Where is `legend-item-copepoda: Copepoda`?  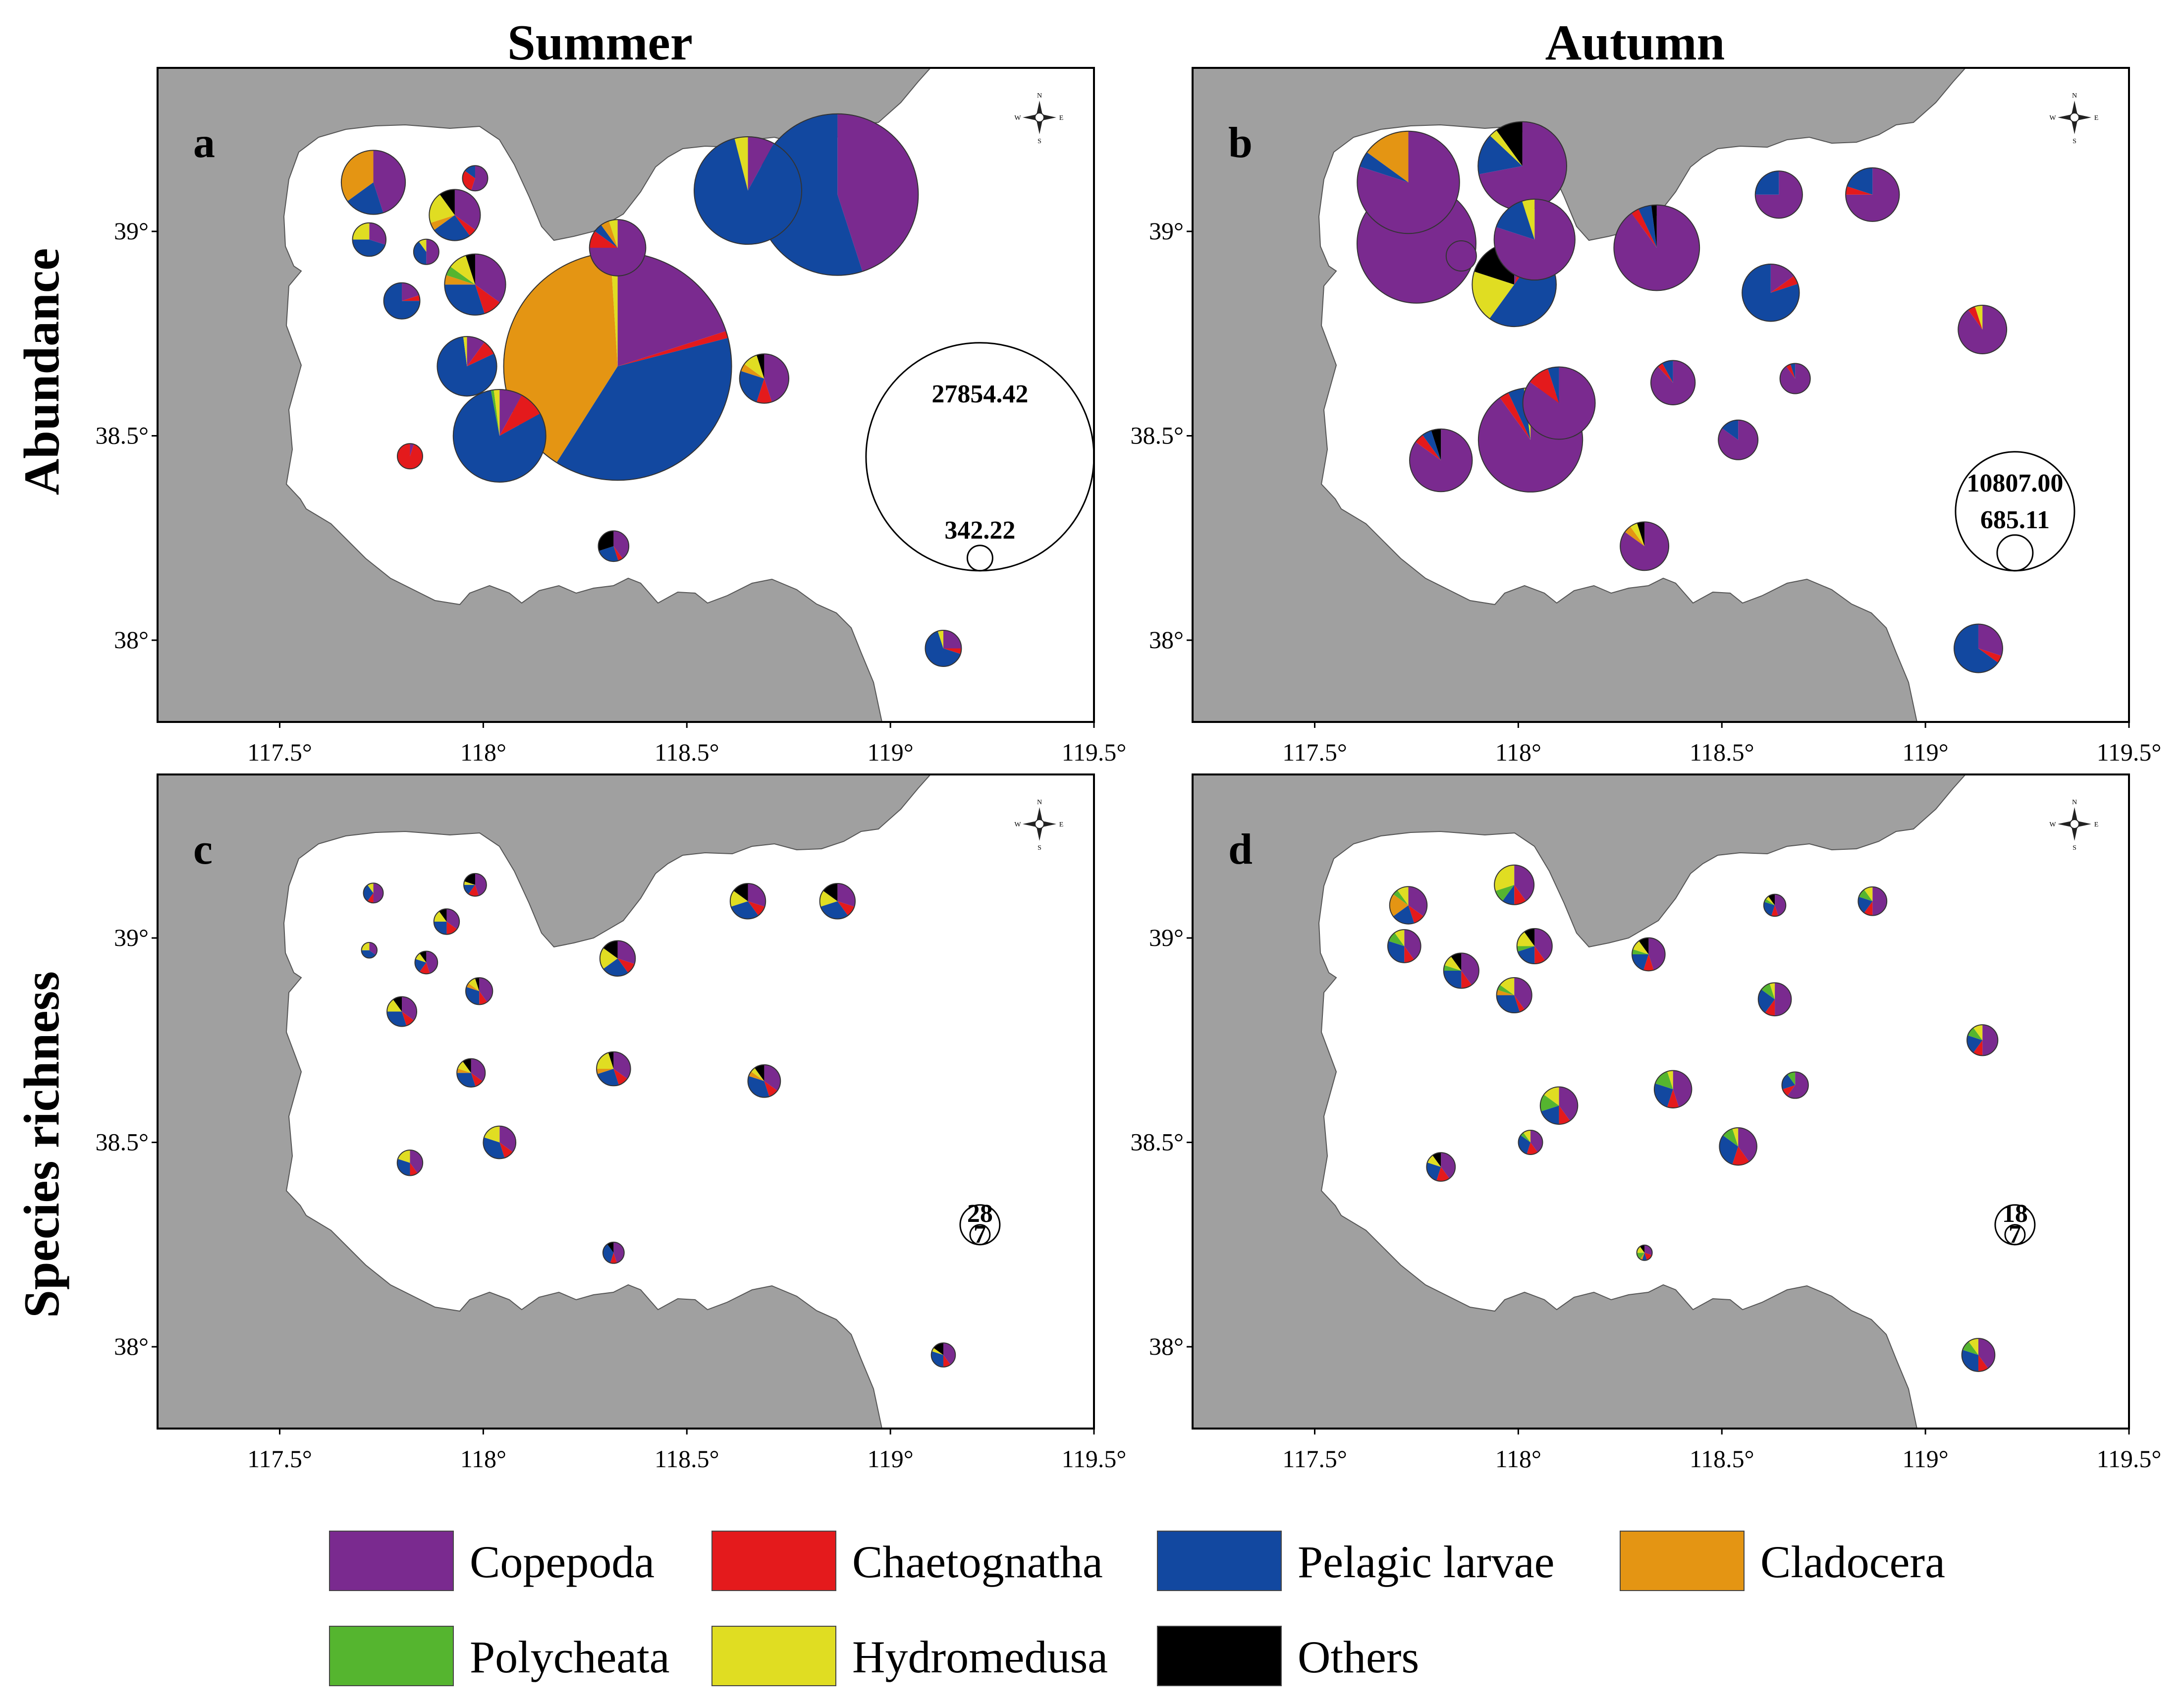
legend-item-copepoda: Copepoda is located at coordinates (492, 1561).